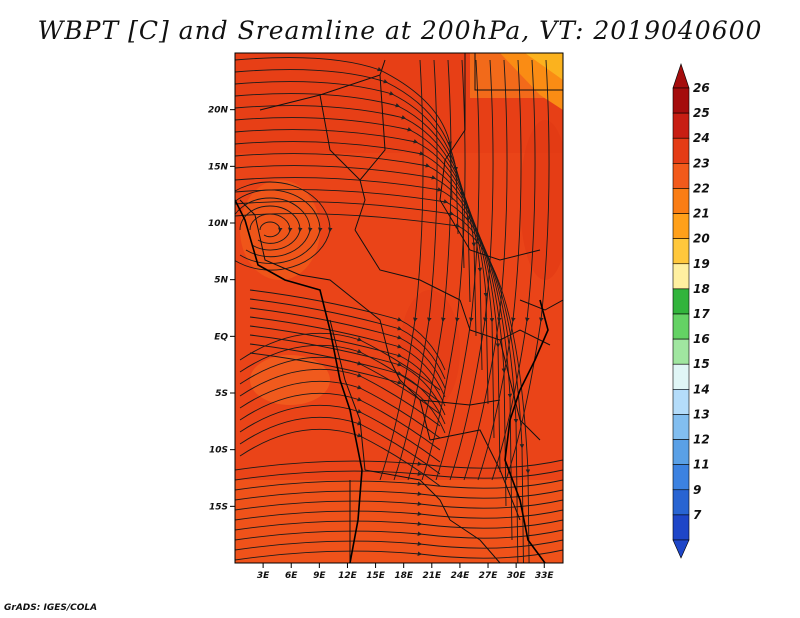 The height and width of the screenshot is (618, 800). What do you see at coordinates (701, 88) in the screenshot?
I see `colorbar-label: 26` at bounding box center [701, 88].